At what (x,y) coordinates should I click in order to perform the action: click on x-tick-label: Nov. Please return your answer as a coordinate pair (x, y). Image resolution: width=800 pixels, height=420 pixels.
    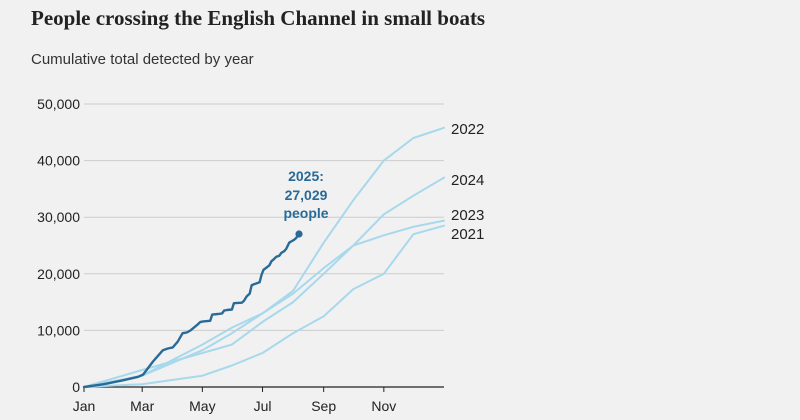
    Looking at the image, I should click on (383, 406).